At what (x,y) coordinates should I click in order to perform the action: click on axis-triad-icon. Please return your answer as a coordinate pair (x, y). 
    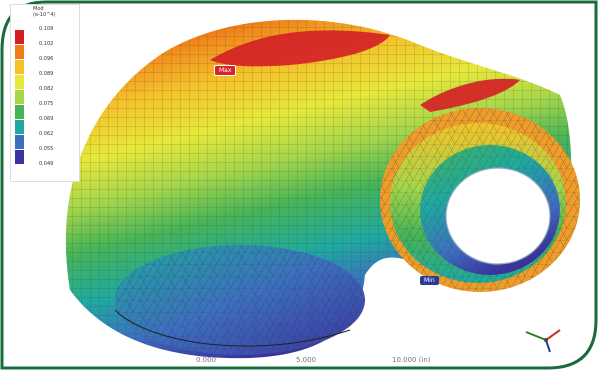
    Looking at the image, I should click on (543, 341).